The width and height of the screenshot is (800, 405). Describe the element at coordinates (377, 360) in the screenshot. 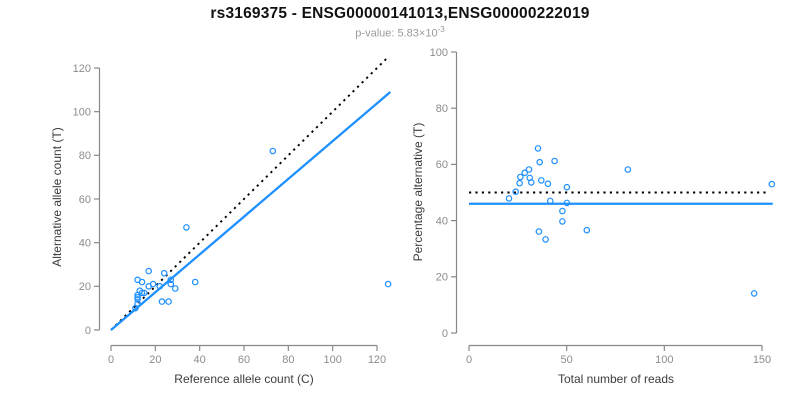

I see `left-x-tick-label: 120` at that location.